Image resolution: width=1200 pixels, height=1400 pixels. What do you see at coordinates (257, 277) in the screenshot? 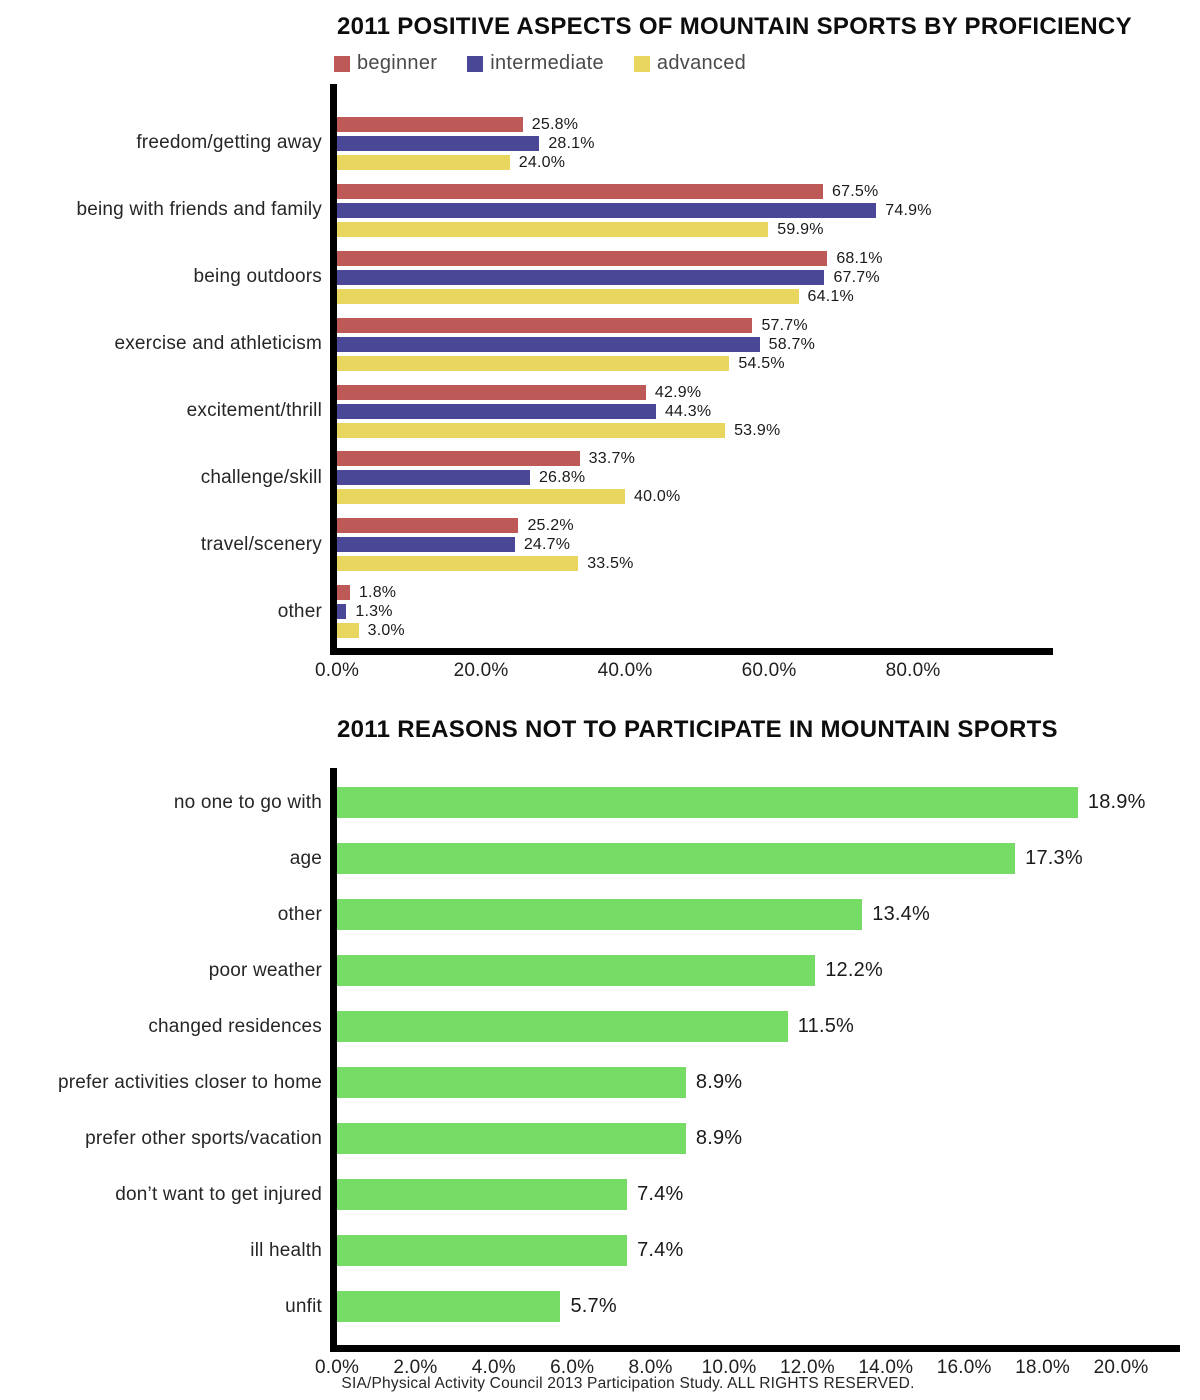
I see `category-label: being outdoors` at bounding box center [257, 277].